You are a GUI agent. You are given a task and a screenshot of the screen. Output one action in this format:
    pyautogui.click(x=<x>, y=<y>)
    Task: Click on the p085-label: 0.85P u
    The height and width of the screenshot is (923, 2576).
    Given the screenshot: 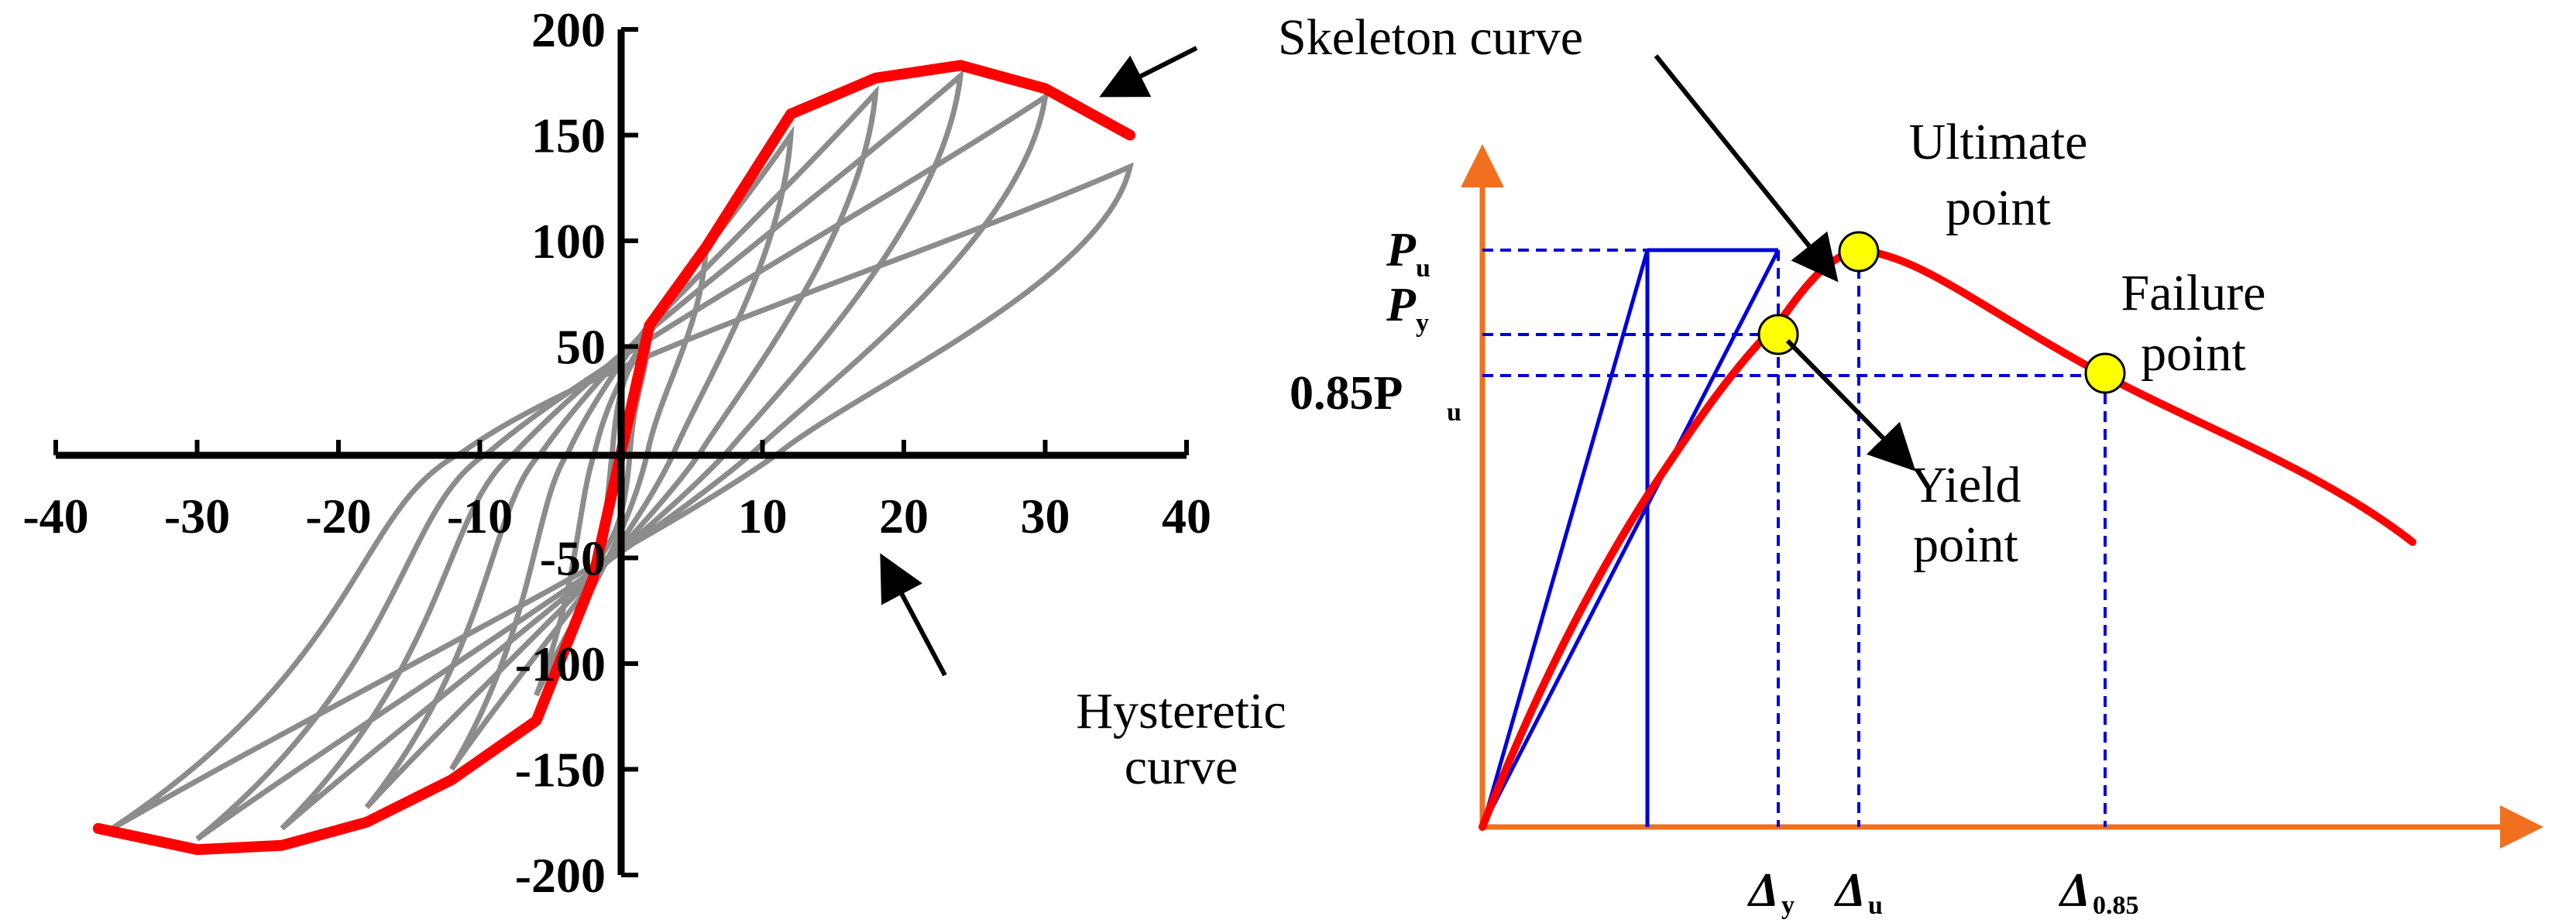 What is the action you would take?
    pyautogui.click(x=1375, y=397)
    